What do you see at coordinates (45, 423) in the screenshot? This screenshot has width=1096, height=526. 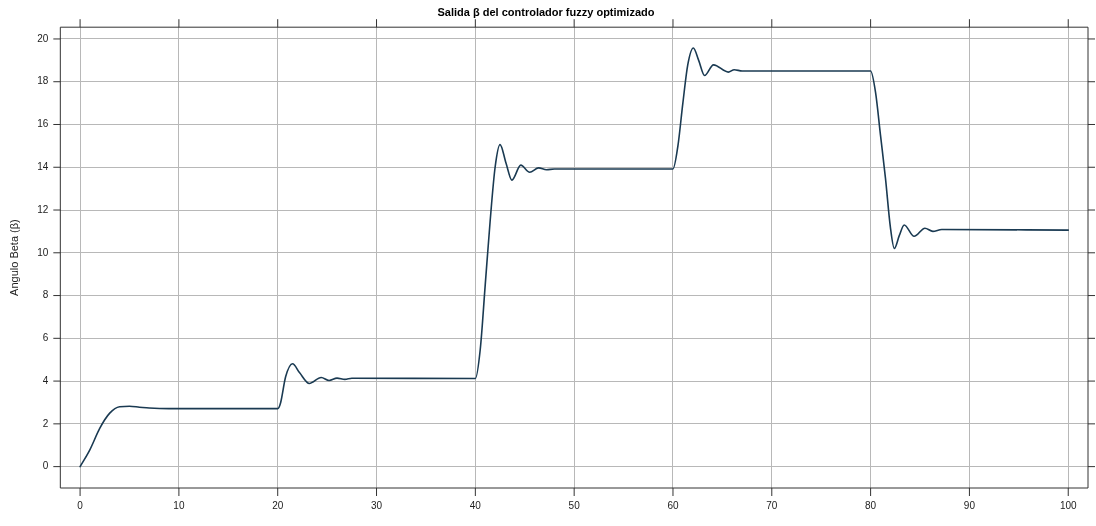 I see `y-tick-label: 2` at bounding box center [45, 423].